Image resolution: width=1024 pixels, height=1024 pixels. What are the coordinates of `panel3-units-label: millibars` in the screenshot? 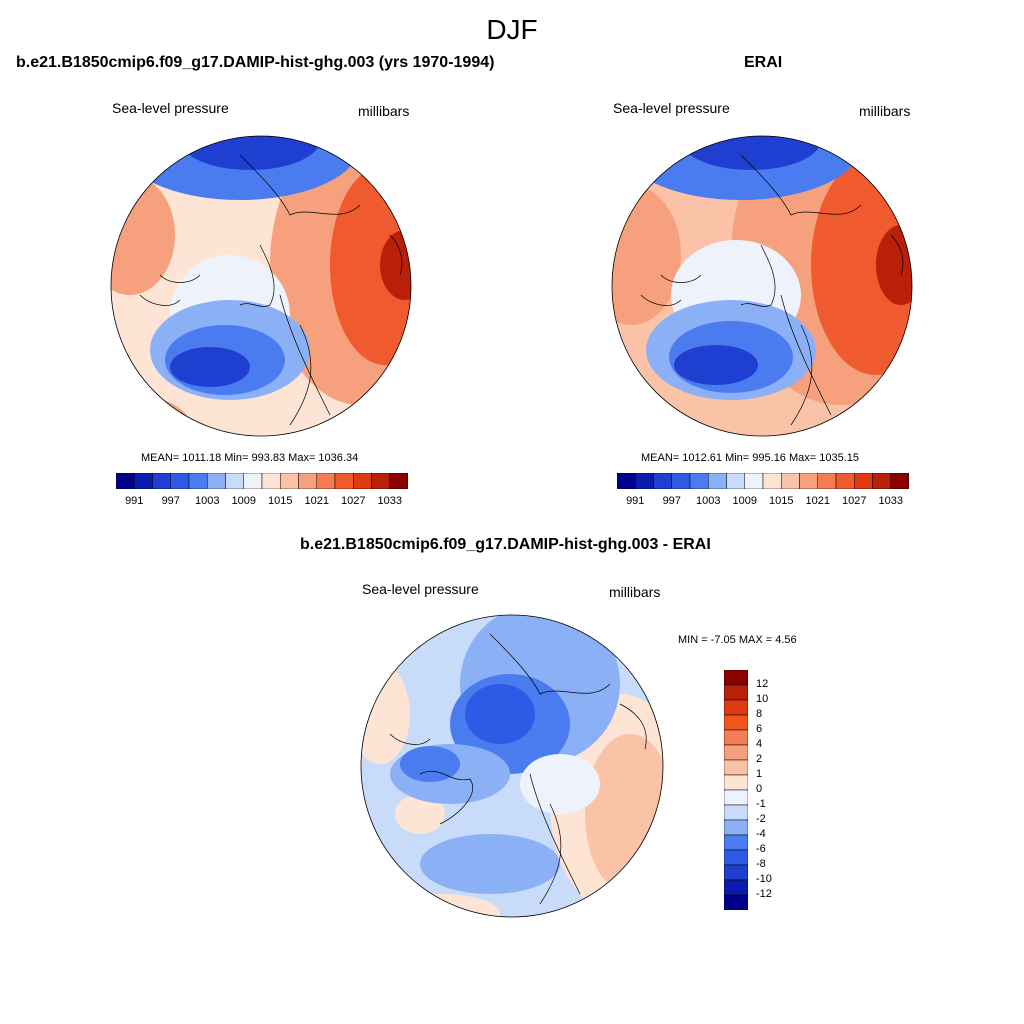 It's located at (635, 592).